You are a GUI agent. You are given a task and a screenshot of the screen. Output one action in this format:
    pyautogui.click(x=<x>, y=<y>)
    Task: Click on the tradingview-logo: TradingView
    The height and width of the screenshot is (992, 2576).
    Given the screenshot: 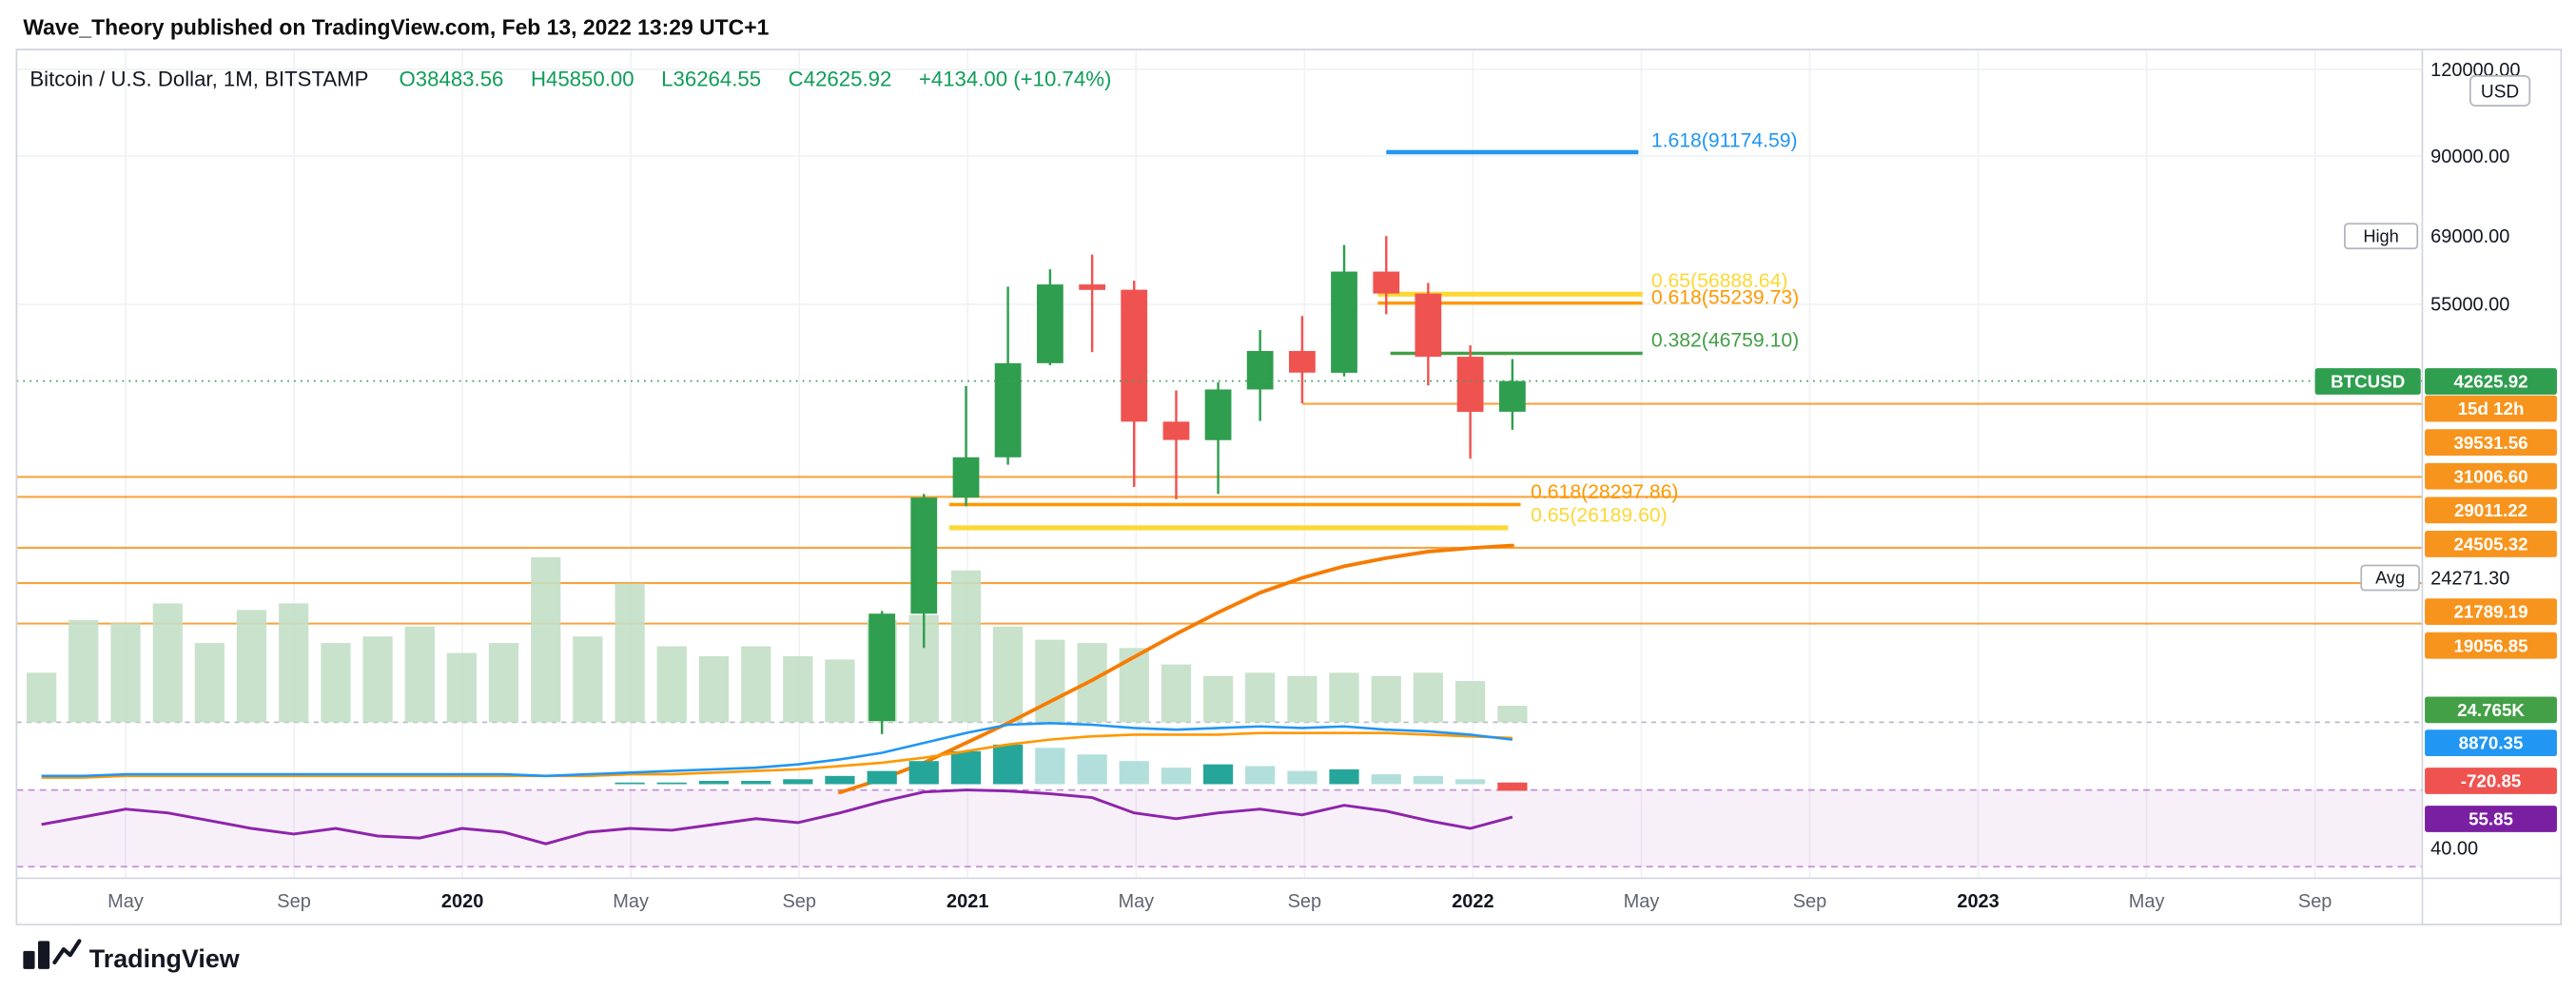 What is the action you would take?
    pyautogui.click(x=132, y=956)
    